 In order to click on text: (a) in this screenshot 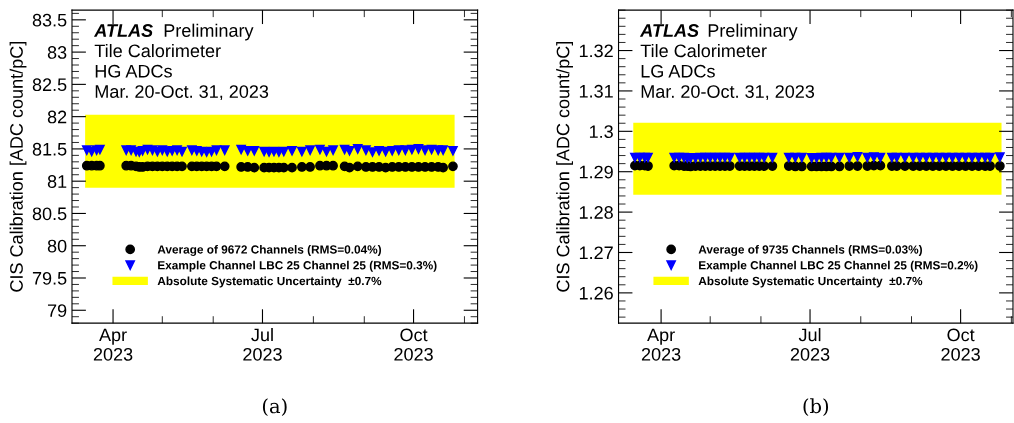, I will do `click(274, 407)`.